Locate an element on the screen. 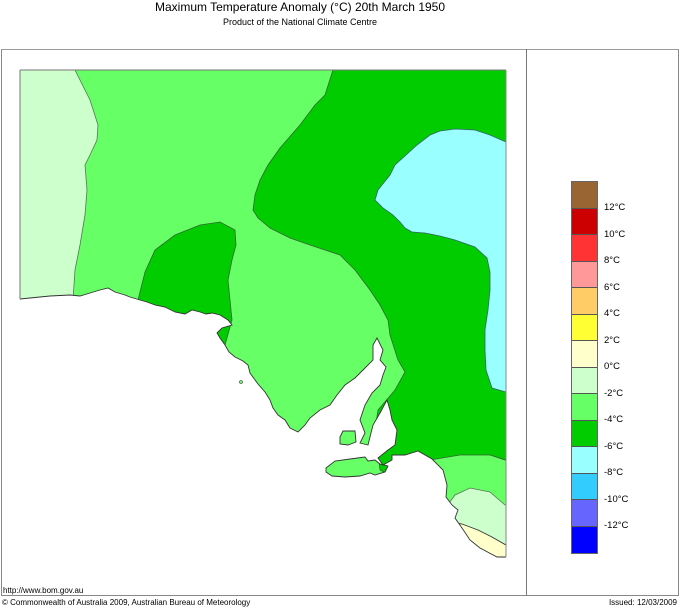  legend-label: 6°C is located at coordinates (612, 287).